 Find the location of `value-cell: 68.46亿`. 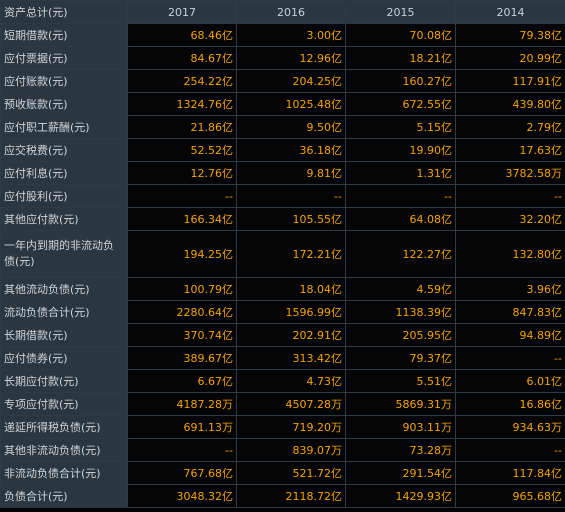

value-cell: 68.46亿 is located at coordinates (182, 35).